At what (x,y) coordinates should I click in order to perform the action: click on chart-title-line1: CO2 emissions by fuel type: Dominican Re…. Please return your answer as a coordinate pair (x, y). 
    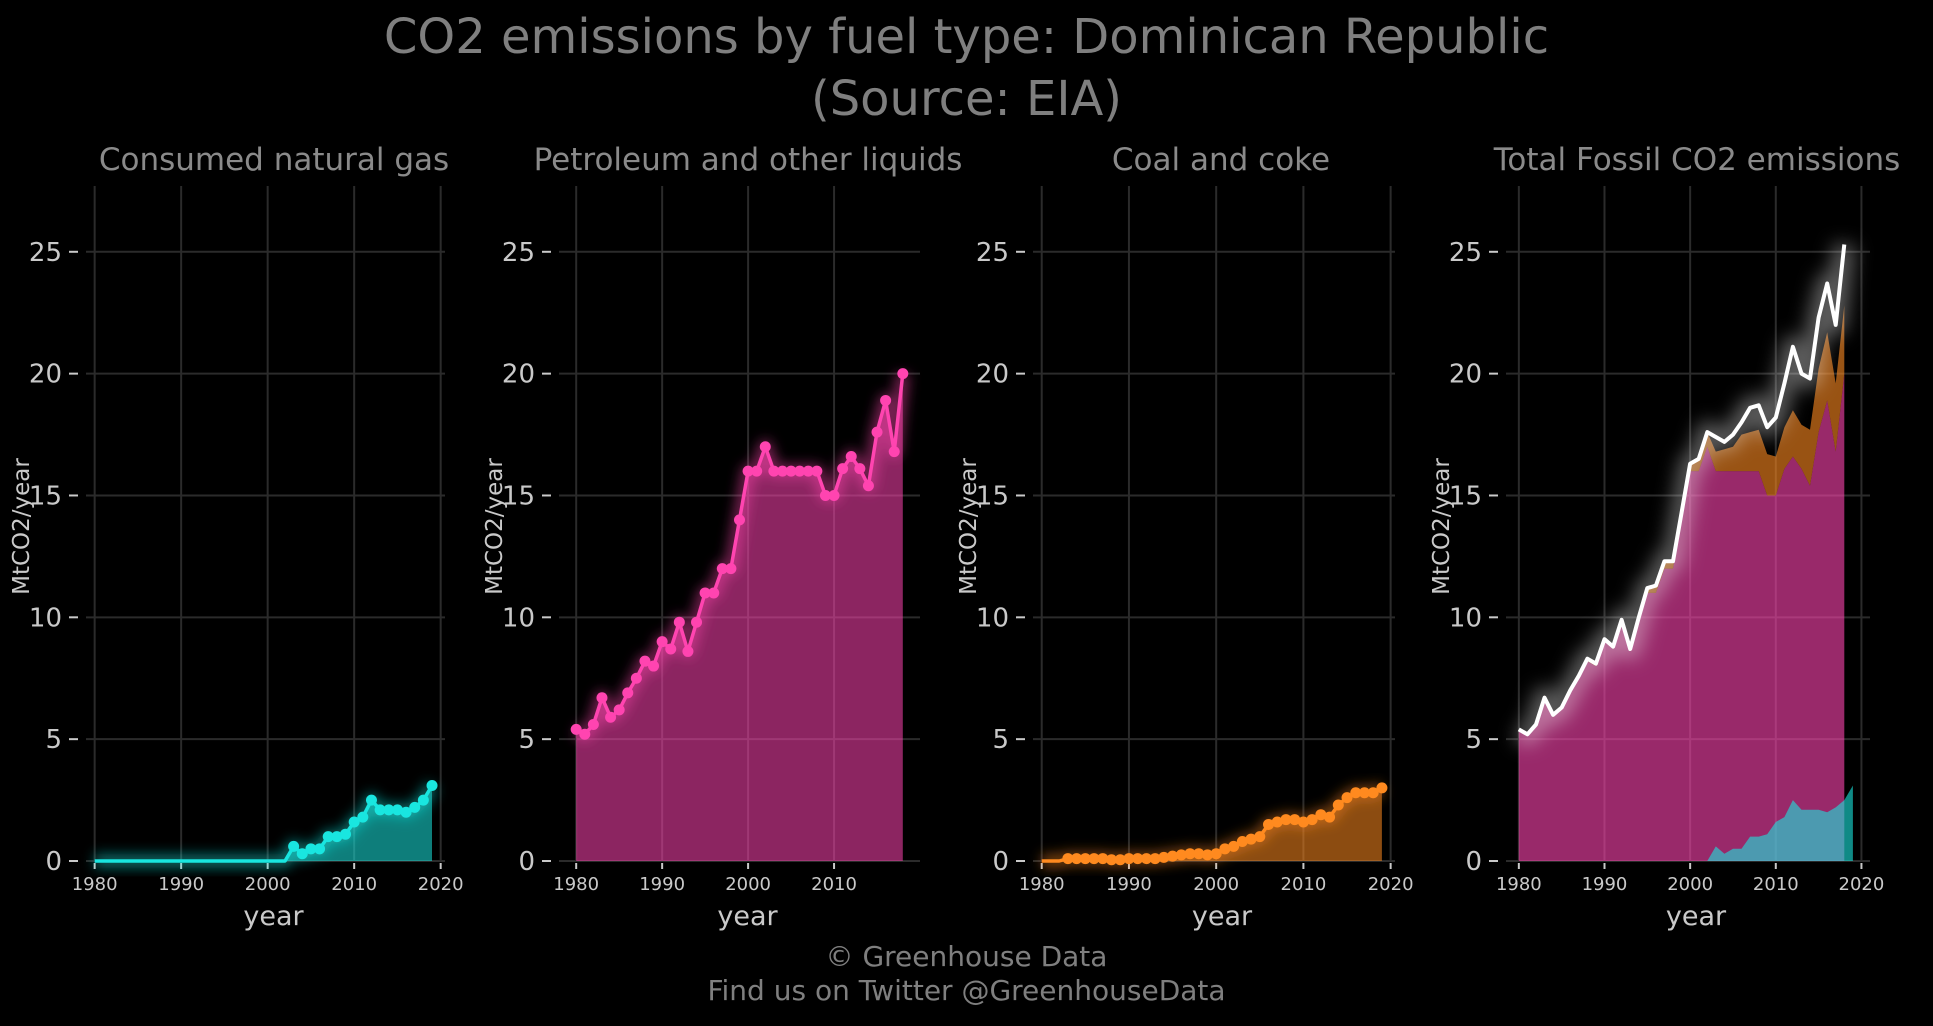
    Looking at the image, I should click on (966, 37).